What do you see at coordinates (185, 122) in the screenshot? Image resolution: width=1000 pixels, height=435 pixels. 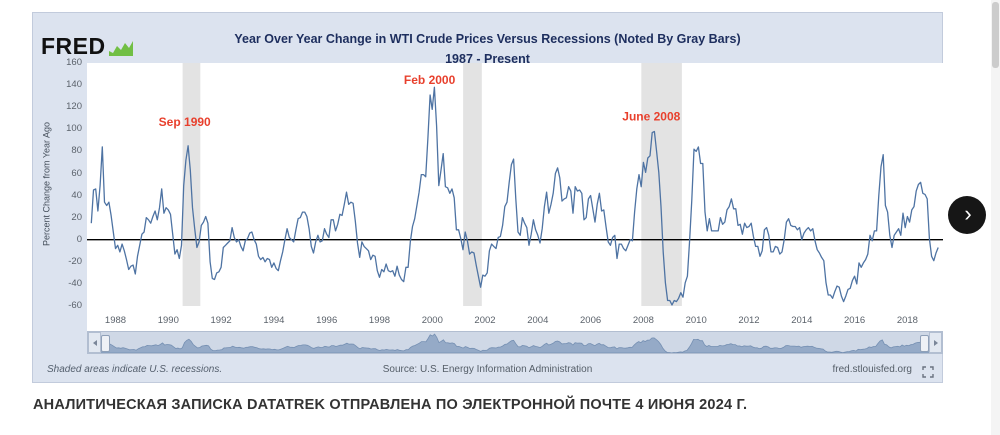 I see `chart-annotation: Sep 1990` at bounding box center [185, 122].